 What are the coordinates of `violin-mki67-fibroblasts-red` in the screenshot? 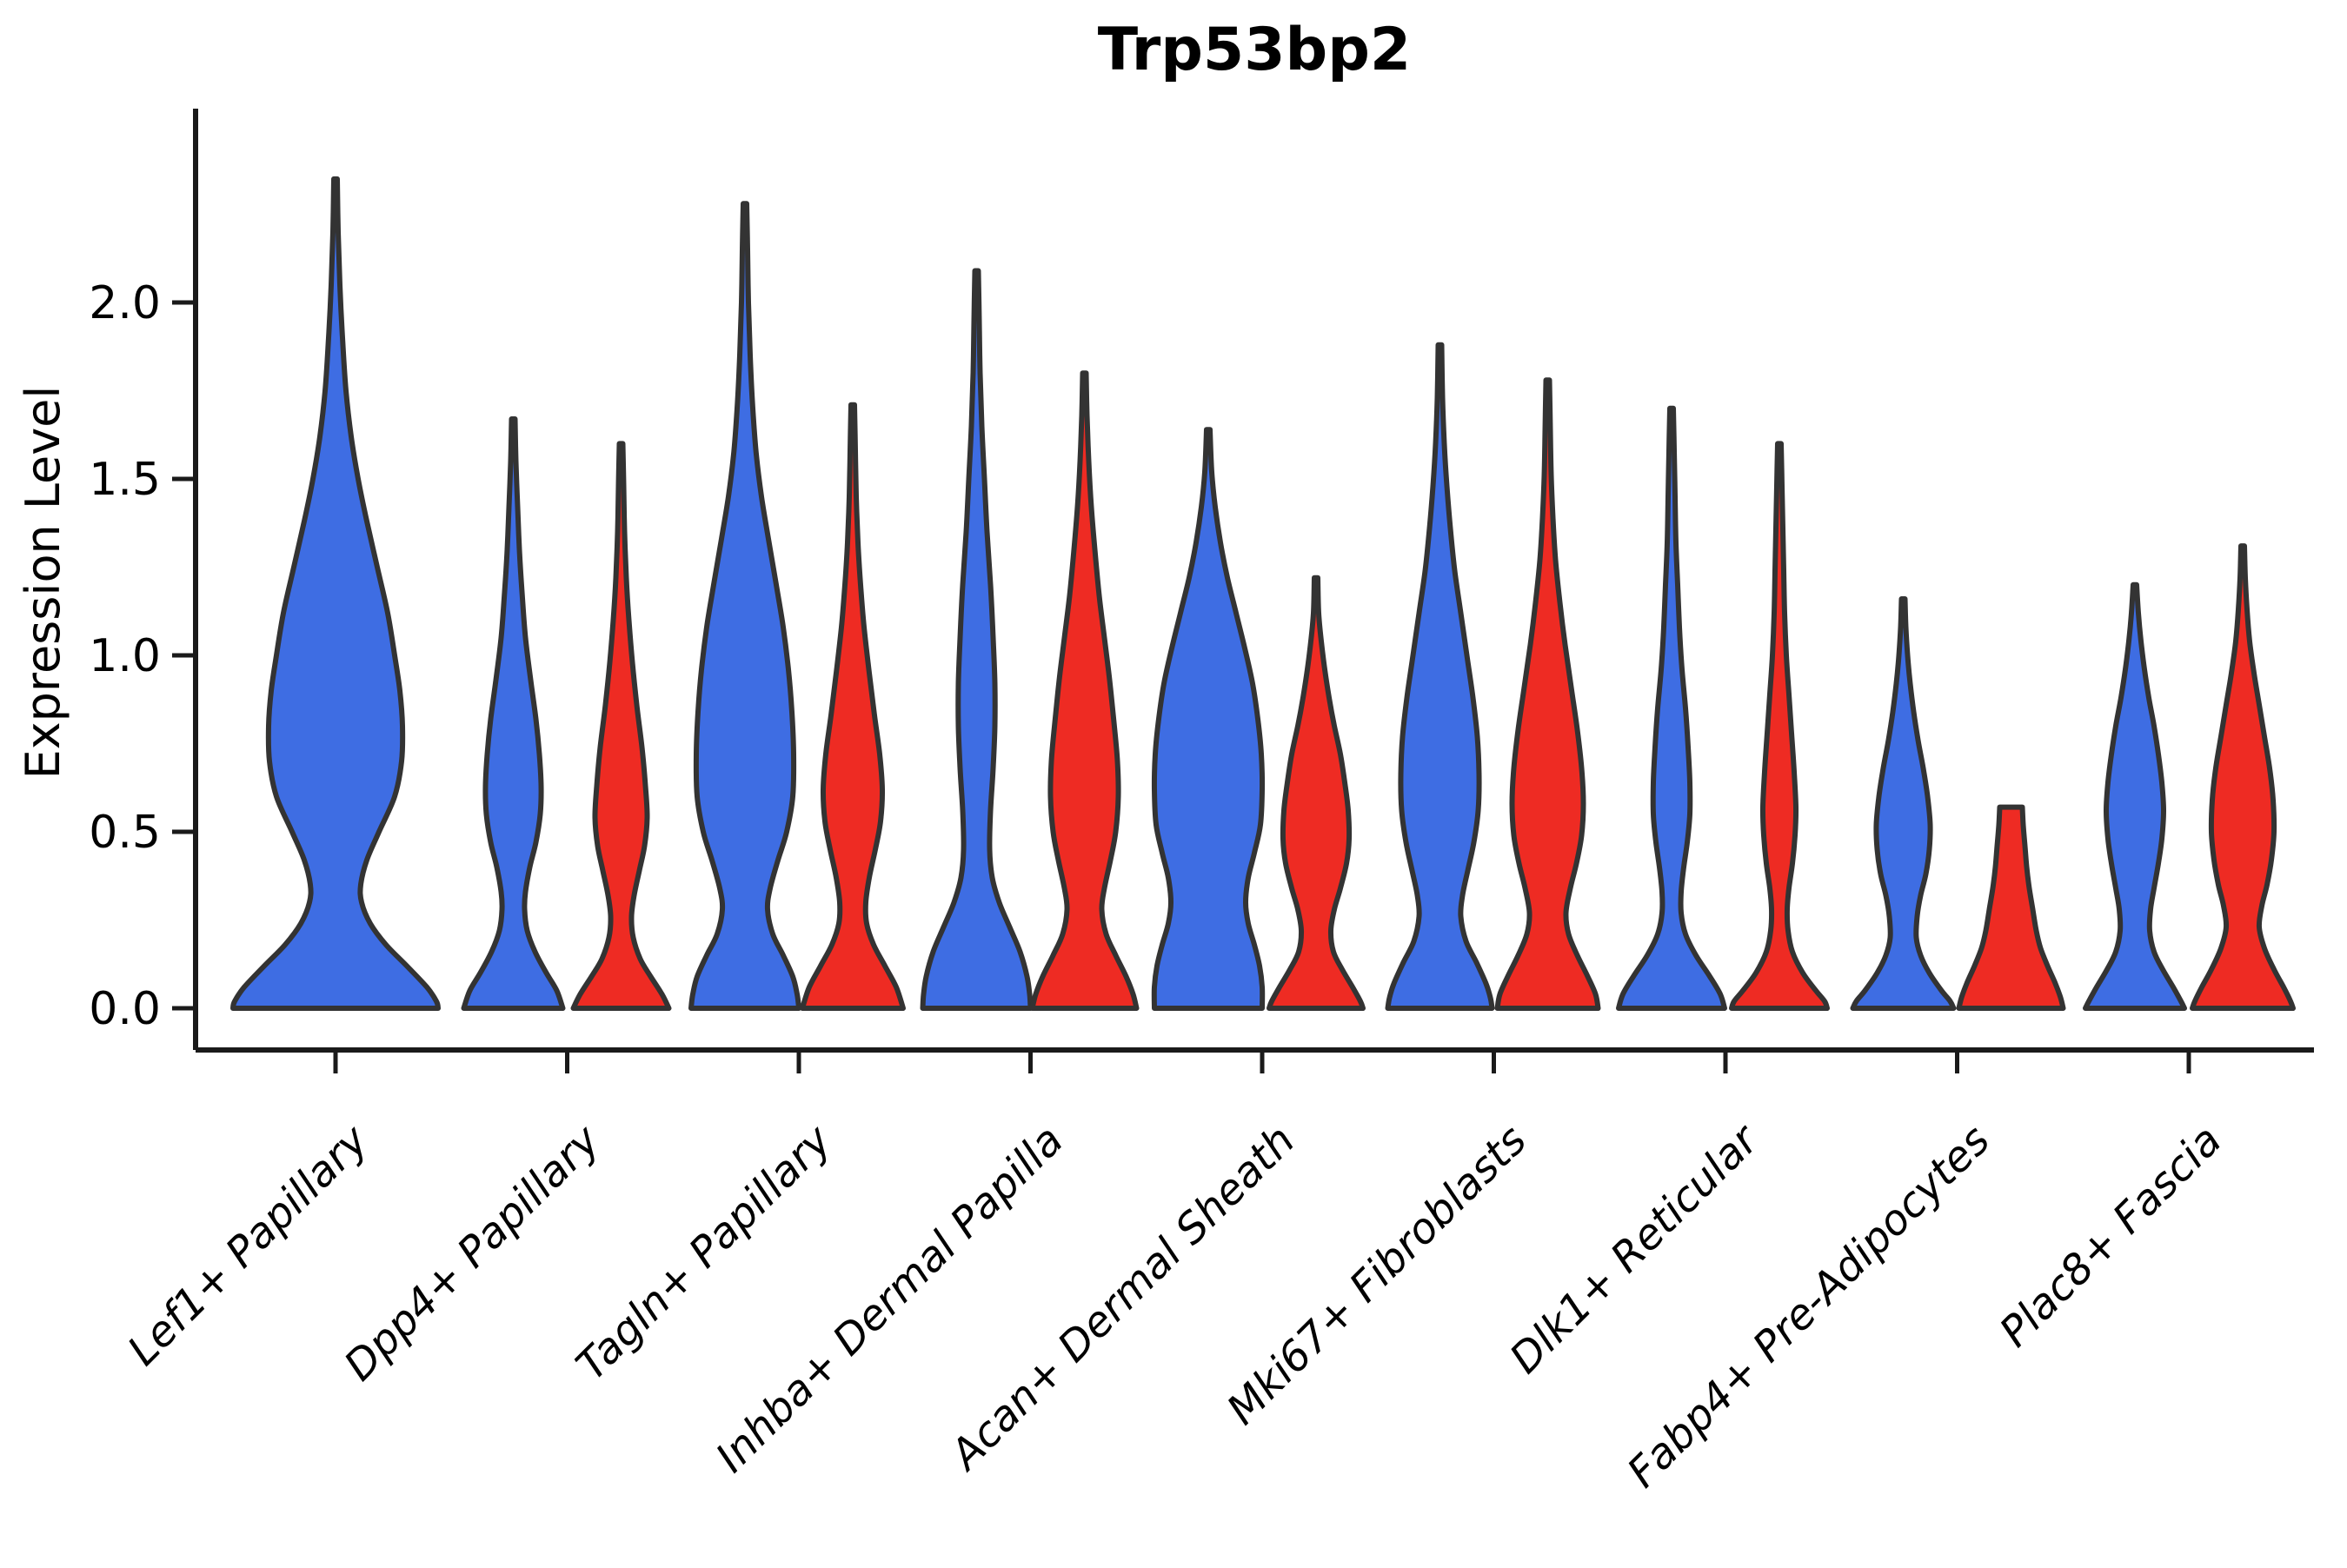 It's located at (1548, 694).